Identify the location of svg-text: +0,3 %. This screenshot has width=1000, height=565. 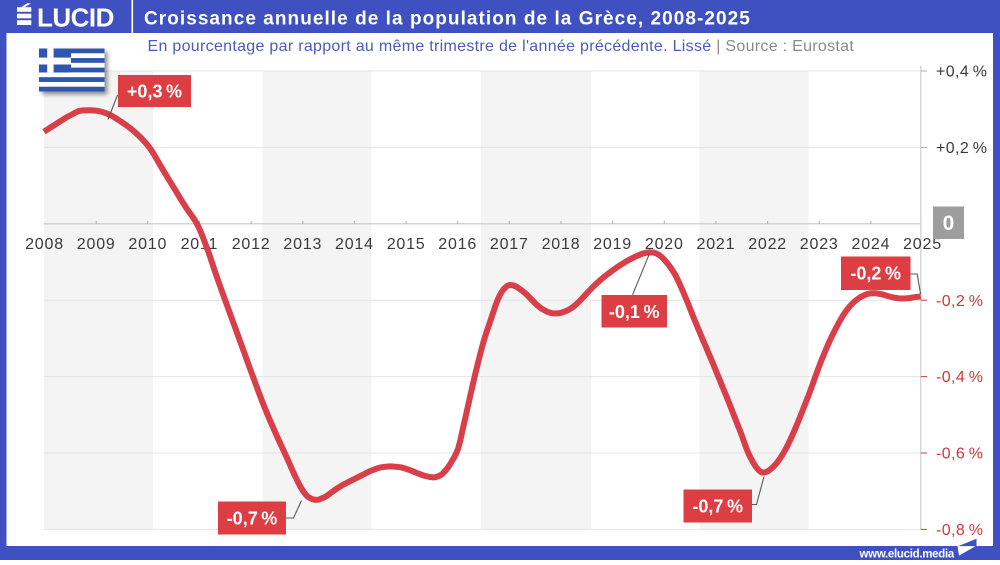
(154, 92).